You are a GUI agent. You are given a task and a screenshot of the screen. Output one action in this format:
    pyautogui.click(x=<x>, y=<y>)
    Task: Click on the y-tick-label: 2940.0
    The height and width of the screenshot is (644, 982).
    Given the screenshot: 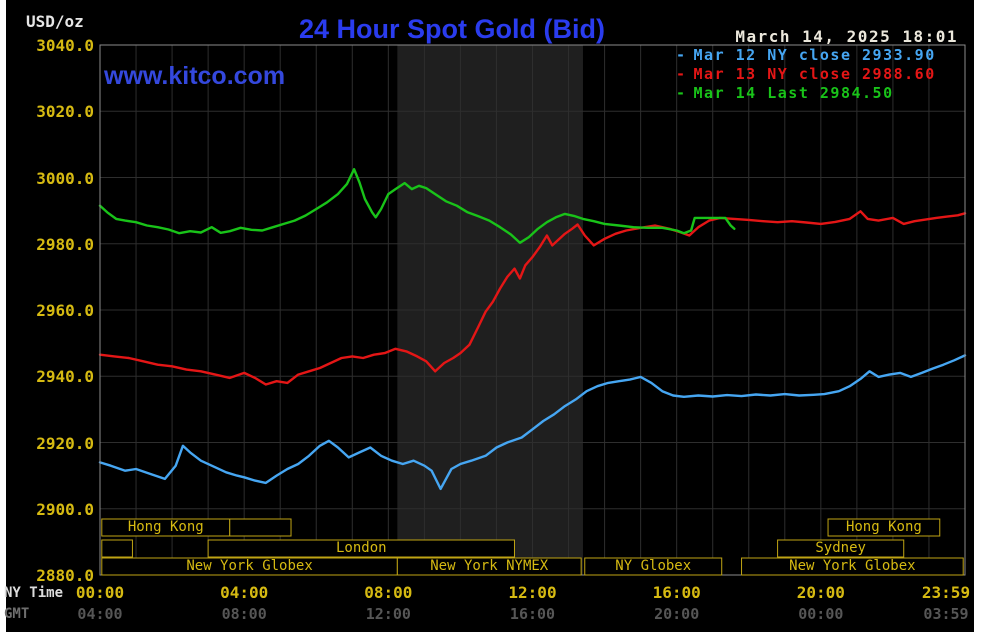 What is the action you would take?
    pyautogui.click(x=65, y=377)
    